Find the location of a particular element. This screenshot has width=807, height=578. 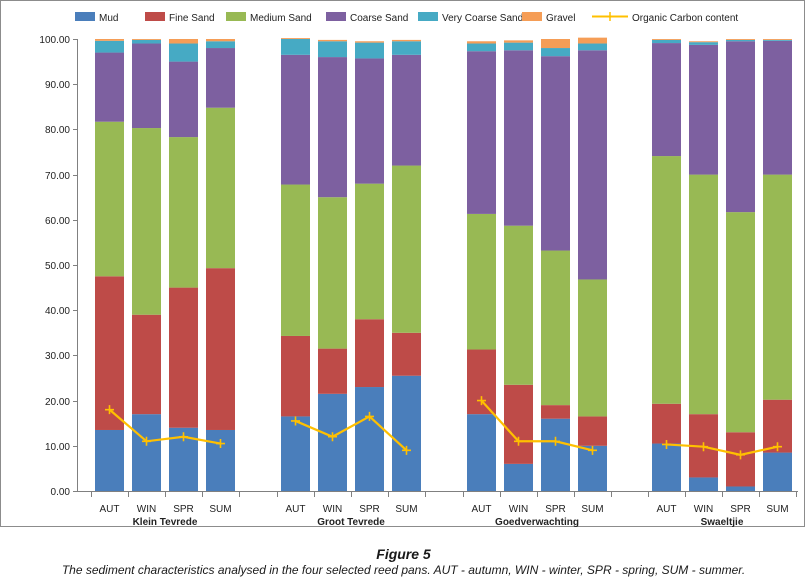

bar-3-spr-s3 is located at coordinates (555, 328).